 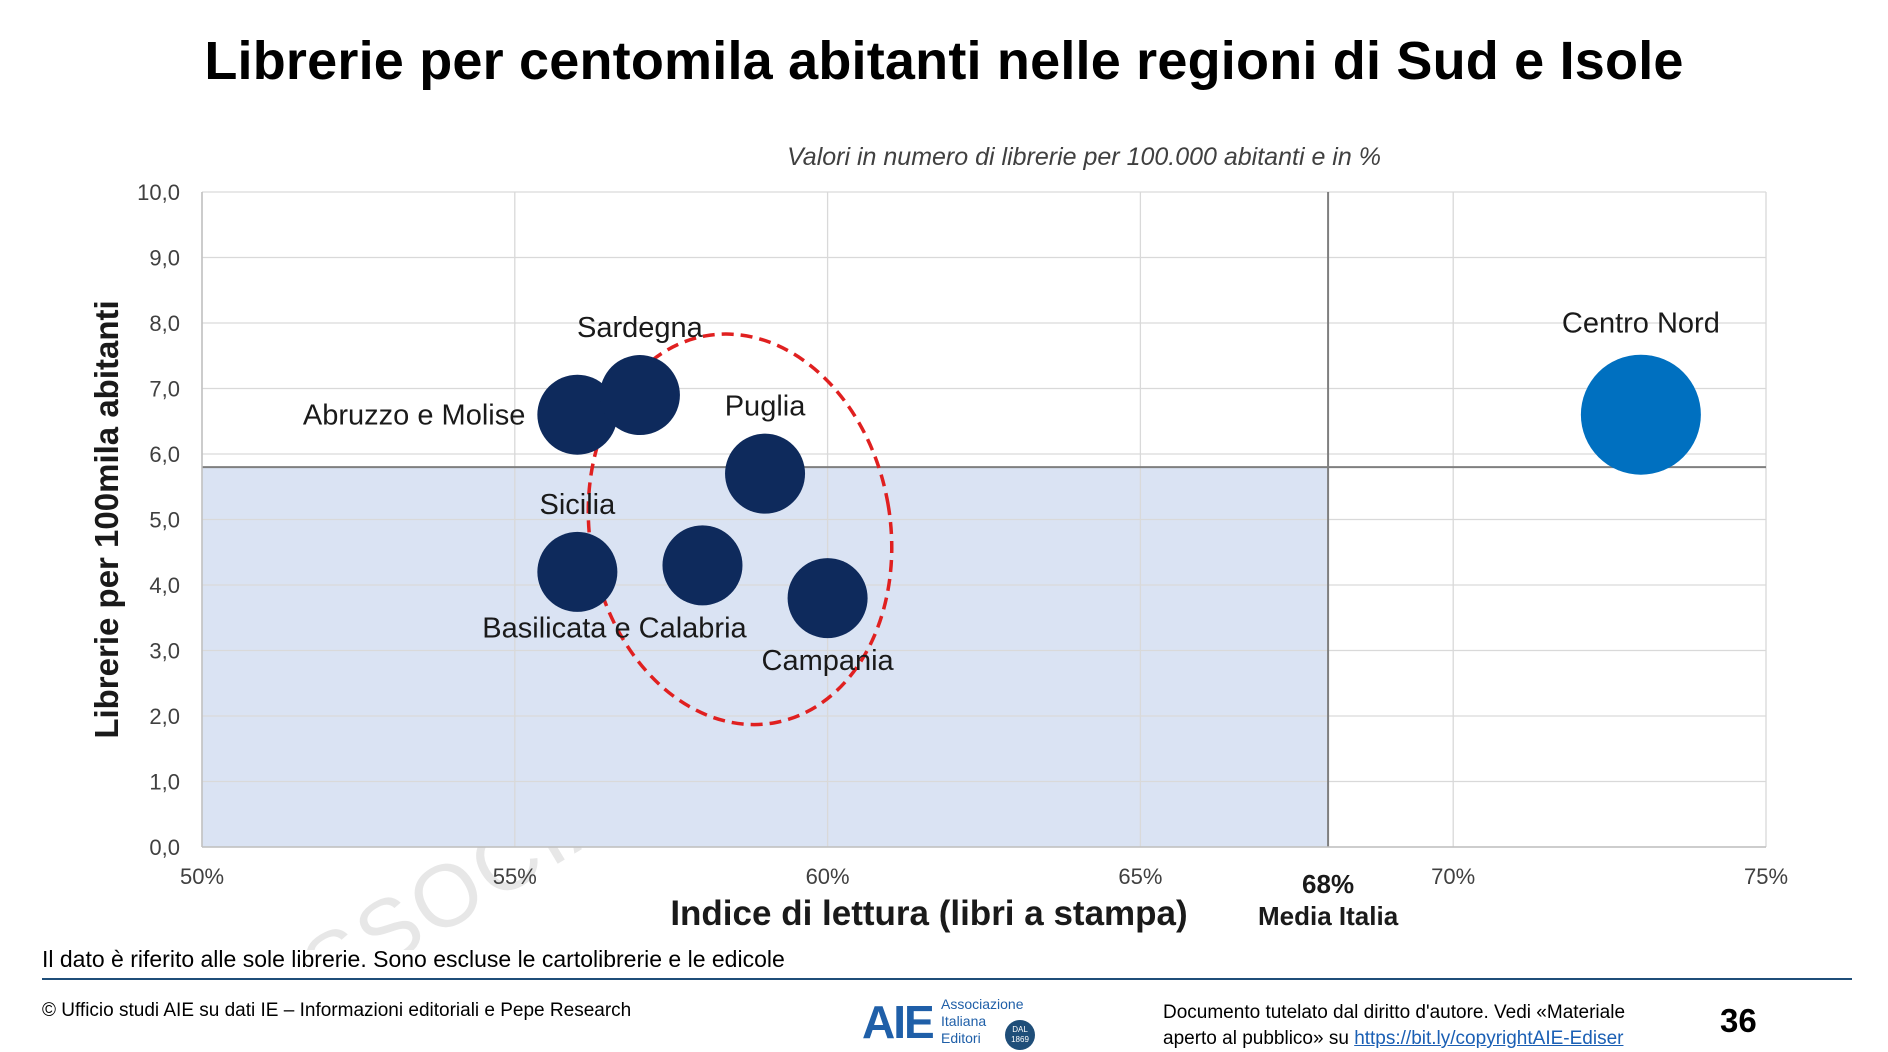 What do you see at coordinates (1641, 324) in the screenshot?
I see `point-label: Centro Nord` at bounding box center [1641, 324].